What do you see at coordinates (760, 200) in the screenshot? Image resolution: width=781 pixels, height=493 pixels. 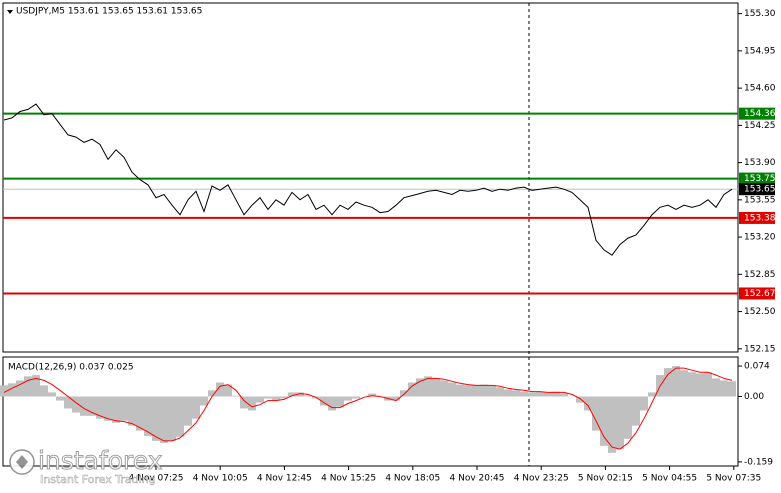 I see `y-tick-label: 153.55` at bounding box center [760, 200].